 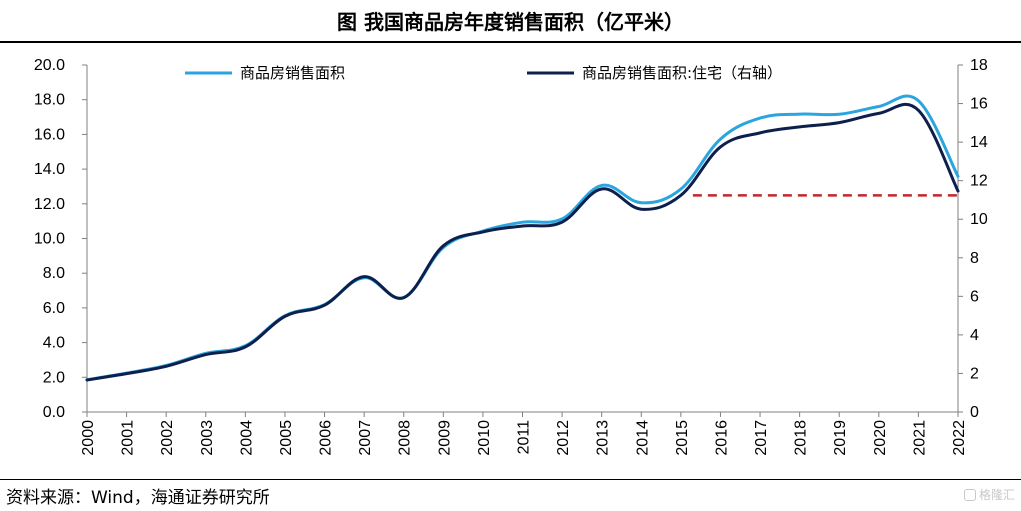 What do you see at coordinates (49, 204) in the screenshot?
I see `y-left-tick-label: 12.0` at bounding box center [49, 204].